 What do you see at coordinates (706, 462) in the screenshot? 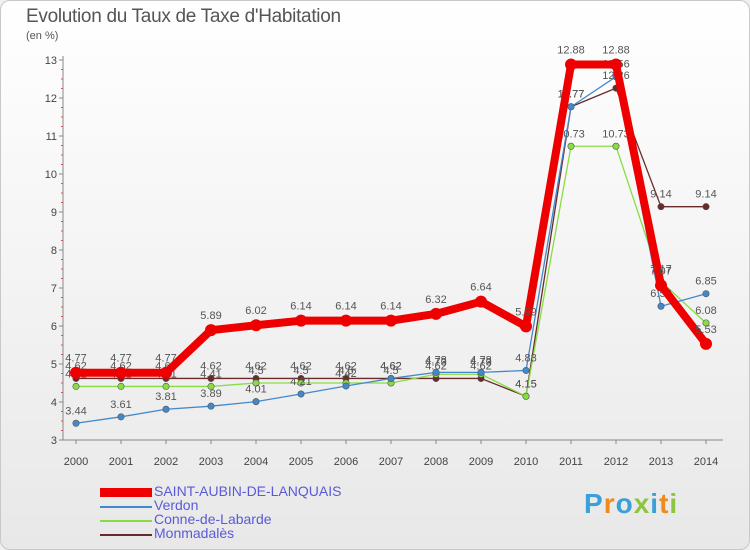
I see `x-tick-label: 2014` at bounding box center [706, 462].